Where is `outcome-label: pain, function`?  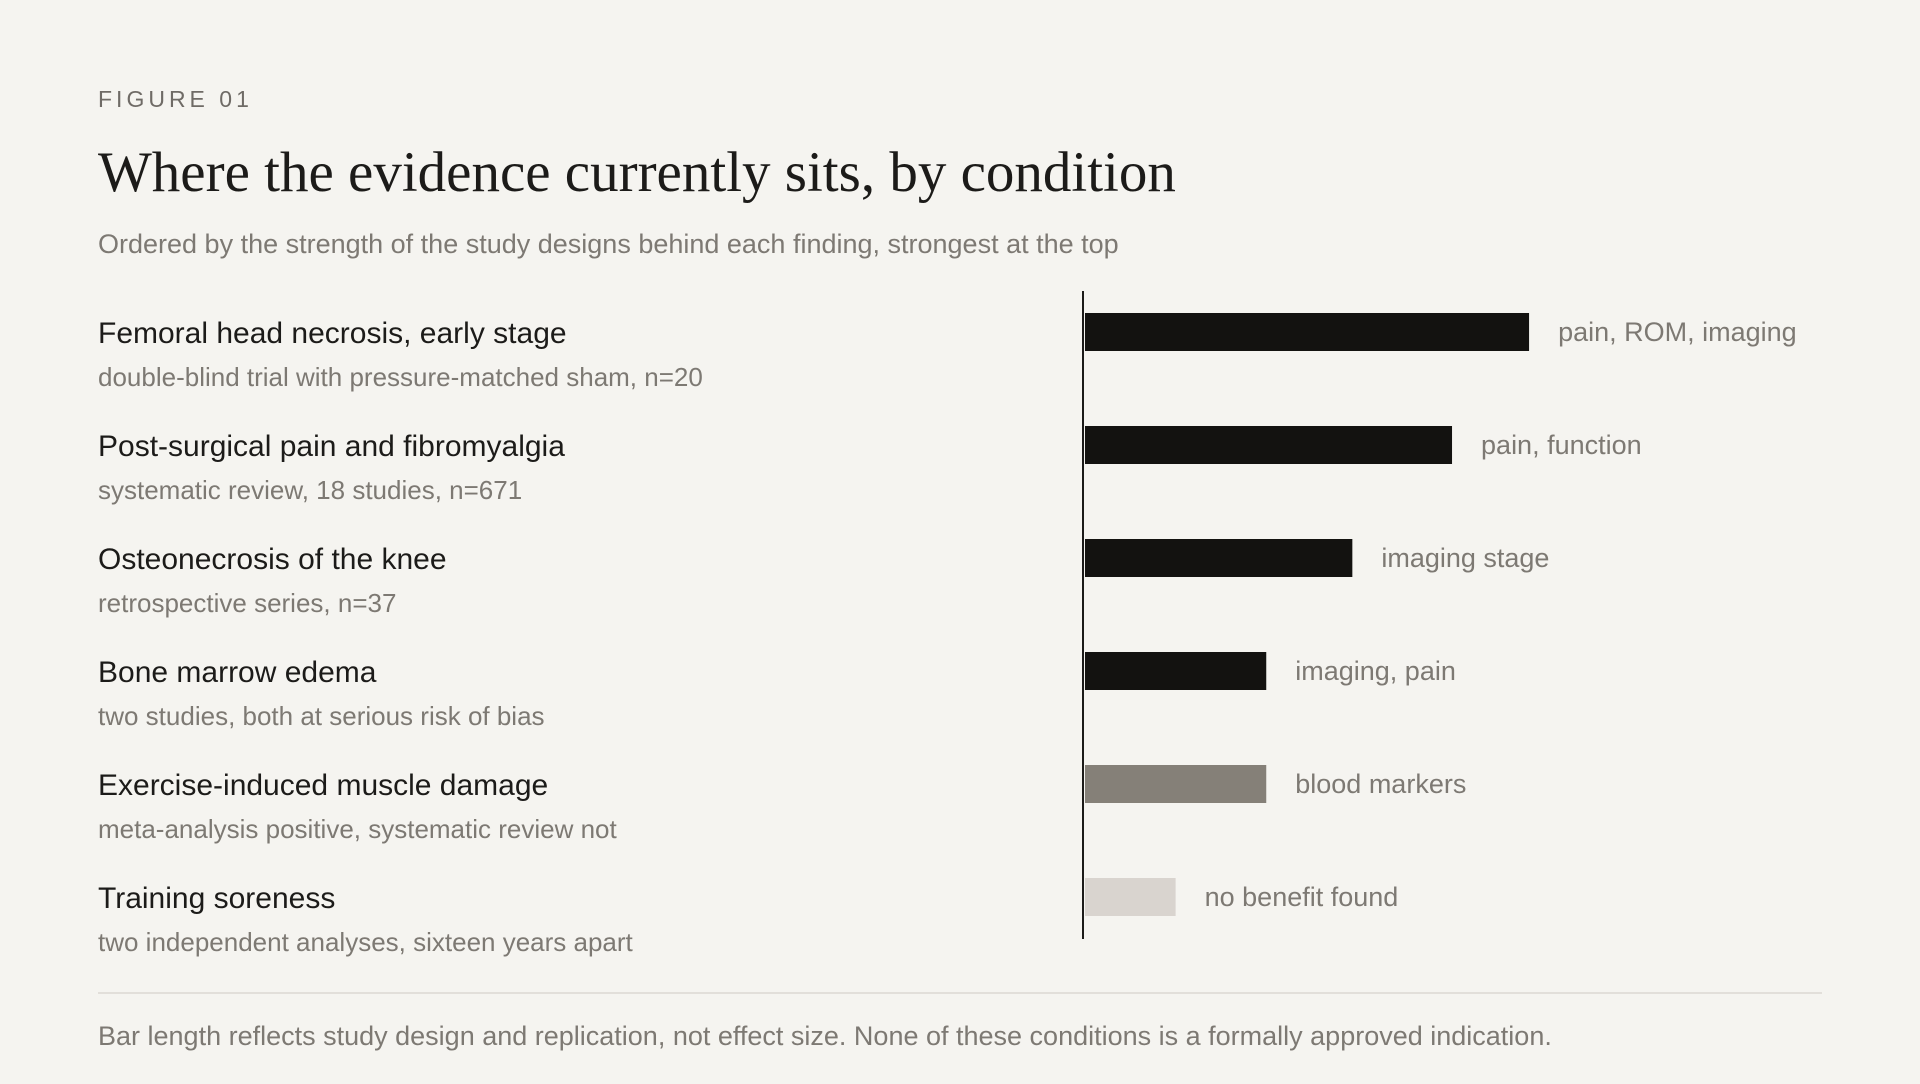
outcome-label: pain, function is located at coordinates (1561, 445).